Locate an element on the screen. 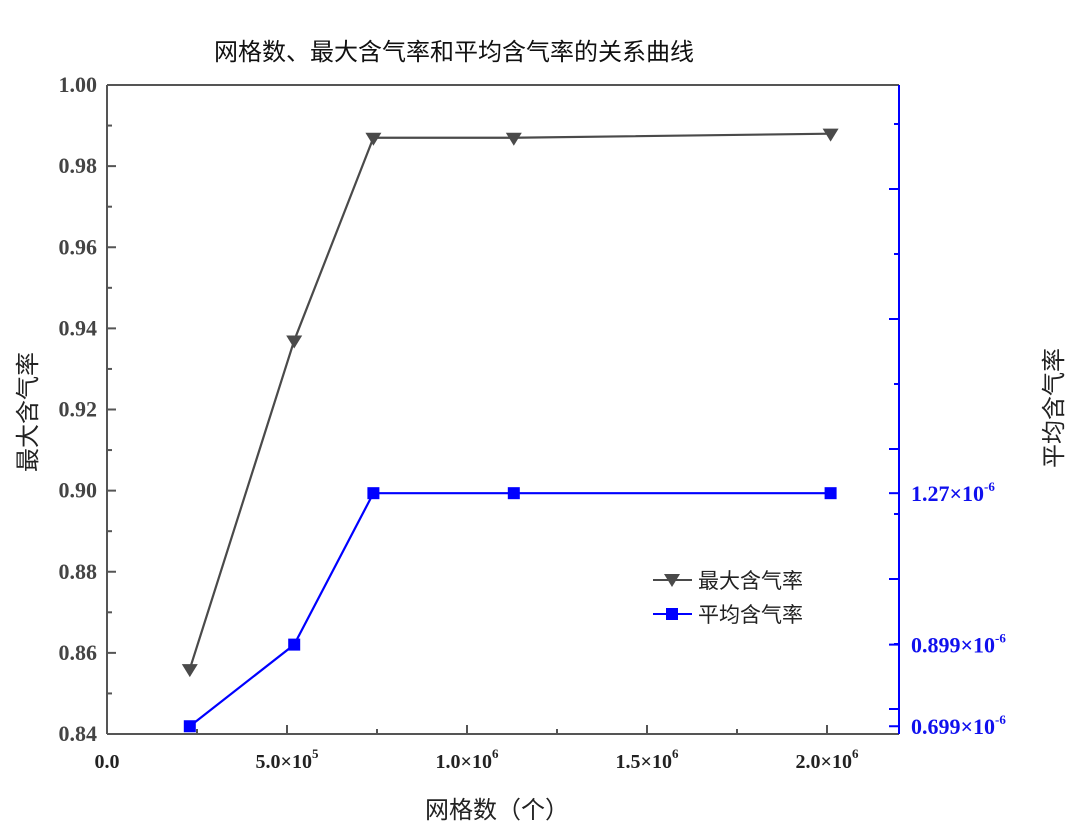  y-left-tick-label: 0.86 is located at coordinates (78, 652).